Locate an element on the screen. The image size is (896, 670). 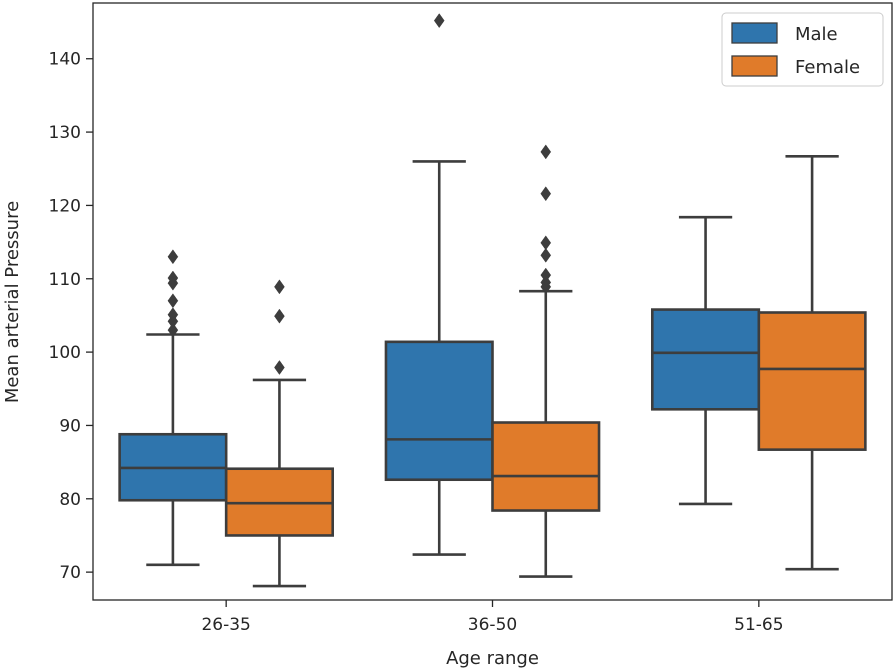
legend-swatch-male is located at coordinates (754, 33).